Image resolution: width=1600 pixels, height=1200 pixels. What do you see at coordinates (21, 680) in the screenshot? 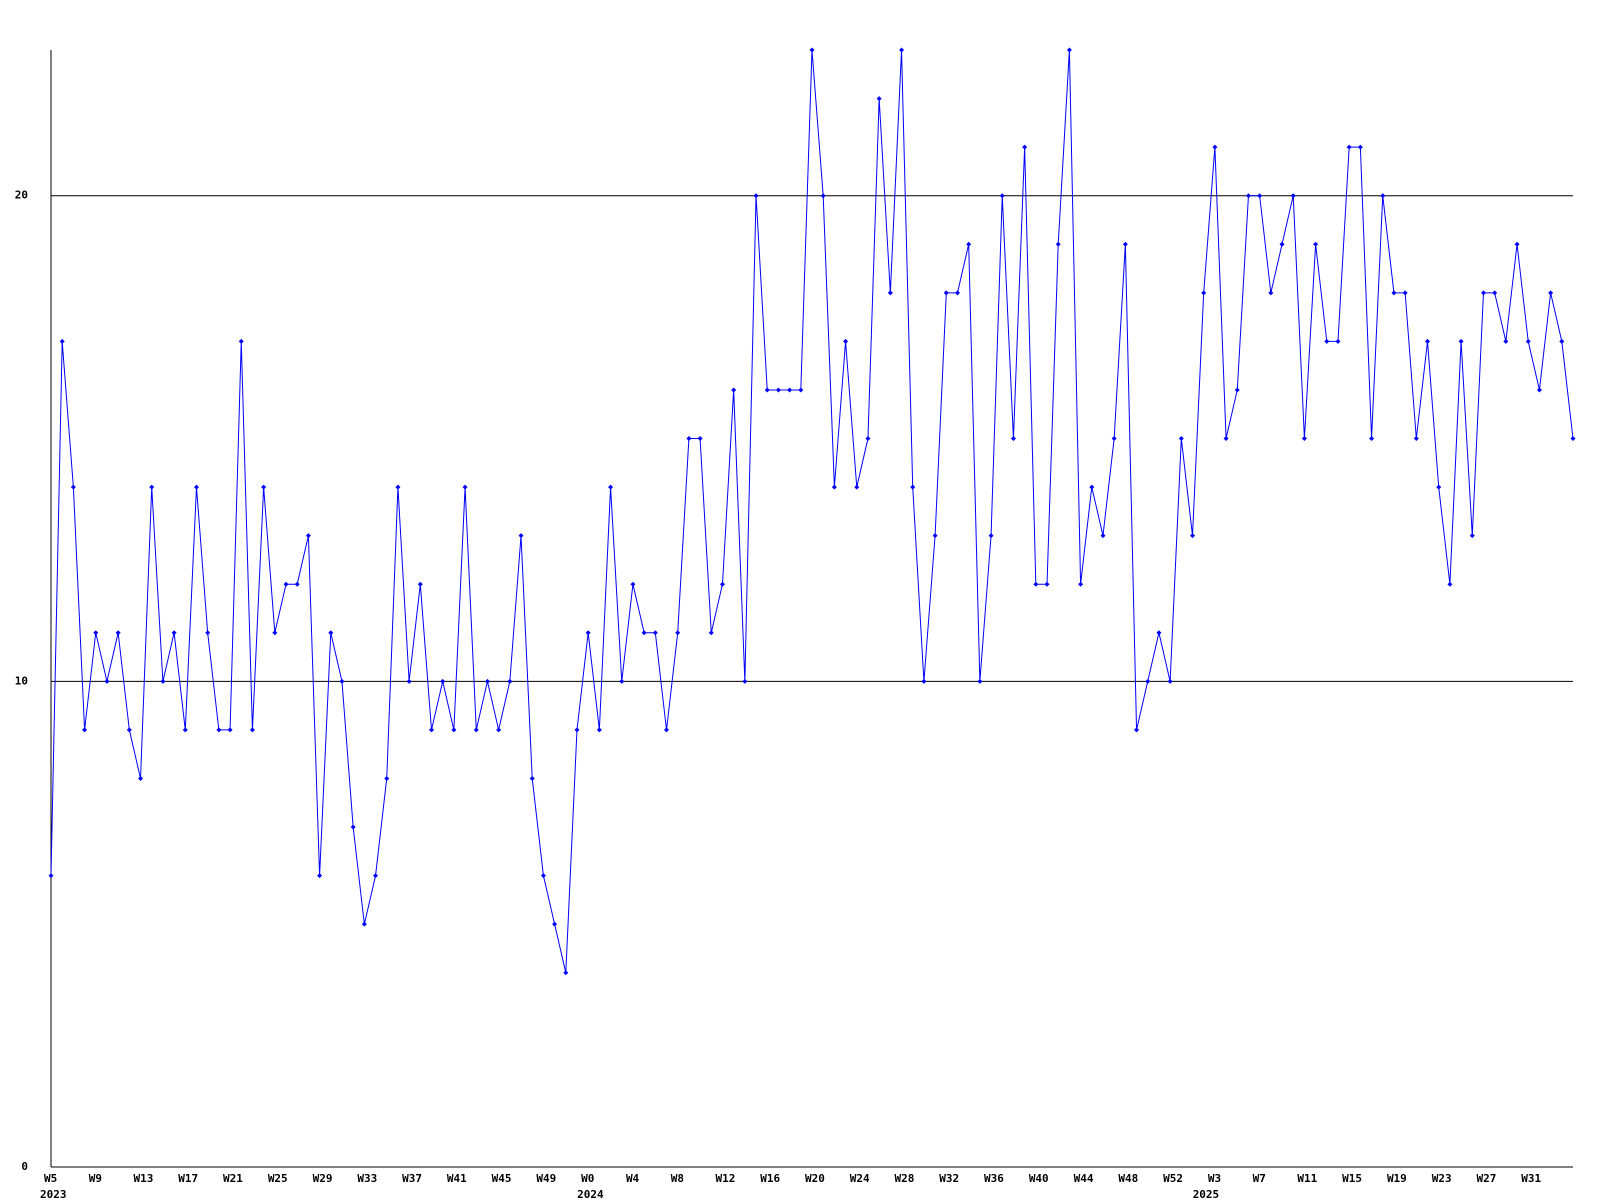
I see `y-tick-label: 10` at bounding box center [21, 680].